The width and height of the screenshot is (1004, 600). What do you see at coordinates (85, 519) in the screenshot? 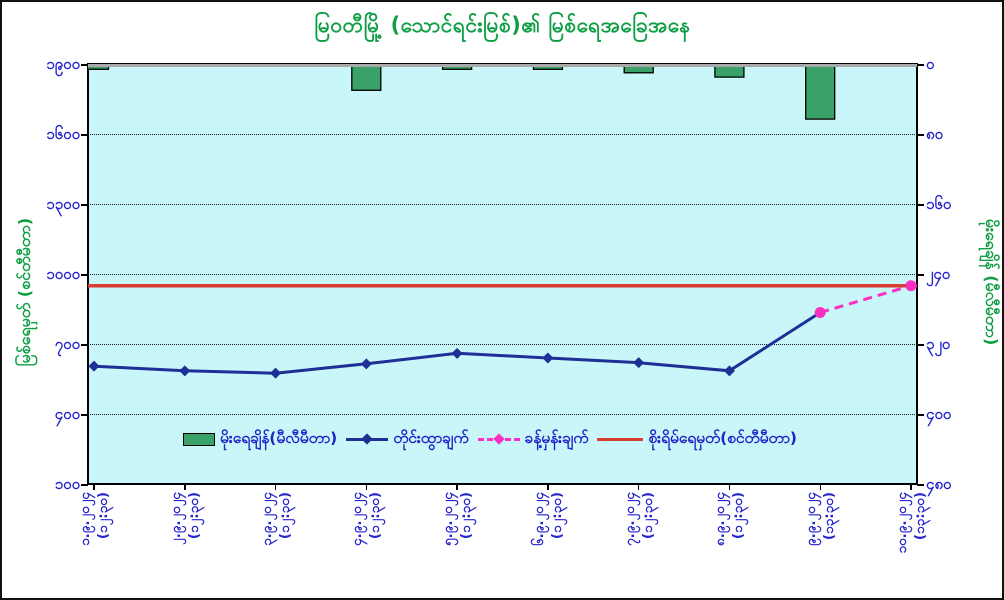
I see `x-label-date: ၁.၉.၂၀၂၄` at bounding box center [85, 519].